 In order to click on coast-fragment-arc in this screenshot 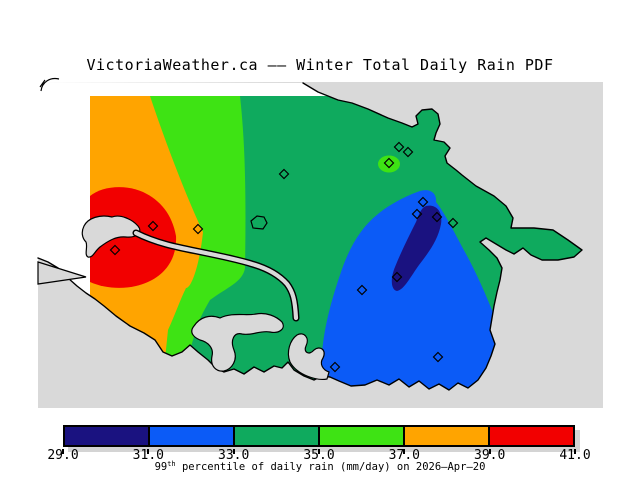, I will do `click(49, 84)`.